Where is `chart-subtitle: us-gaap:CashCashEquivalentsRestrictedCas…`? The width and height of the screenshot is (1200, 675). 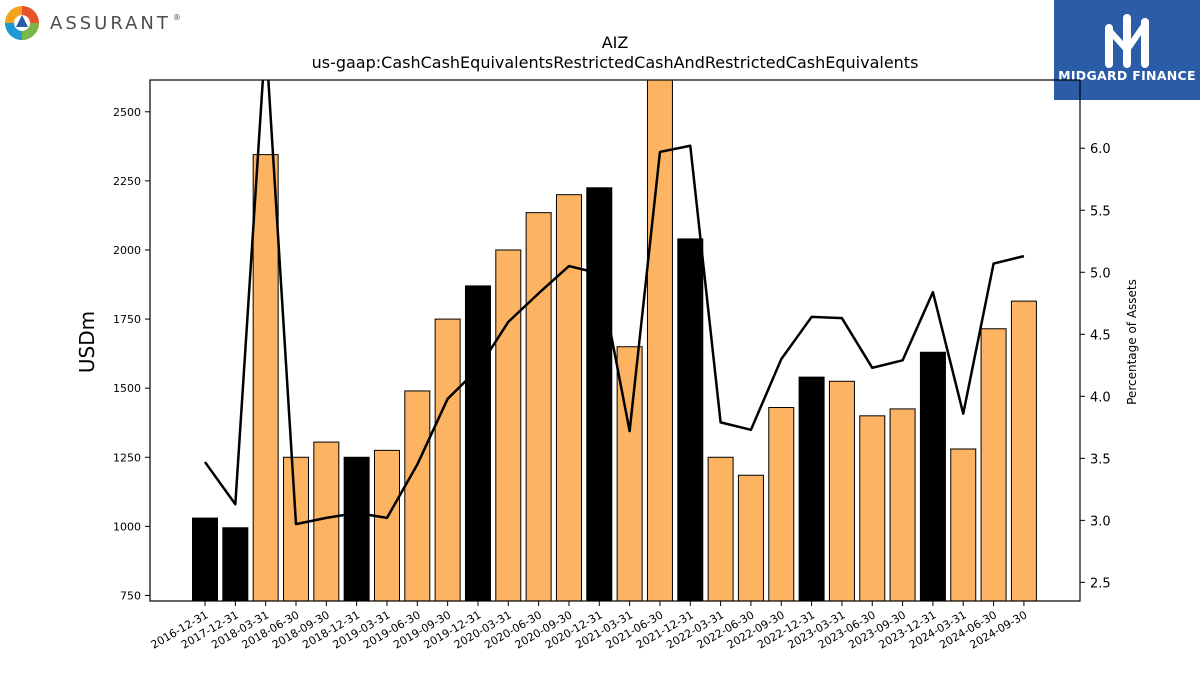
chart-subtitle: us-gaap:CashCashEquivalentsRestrictedCas… is located at coordinates (615, 62).